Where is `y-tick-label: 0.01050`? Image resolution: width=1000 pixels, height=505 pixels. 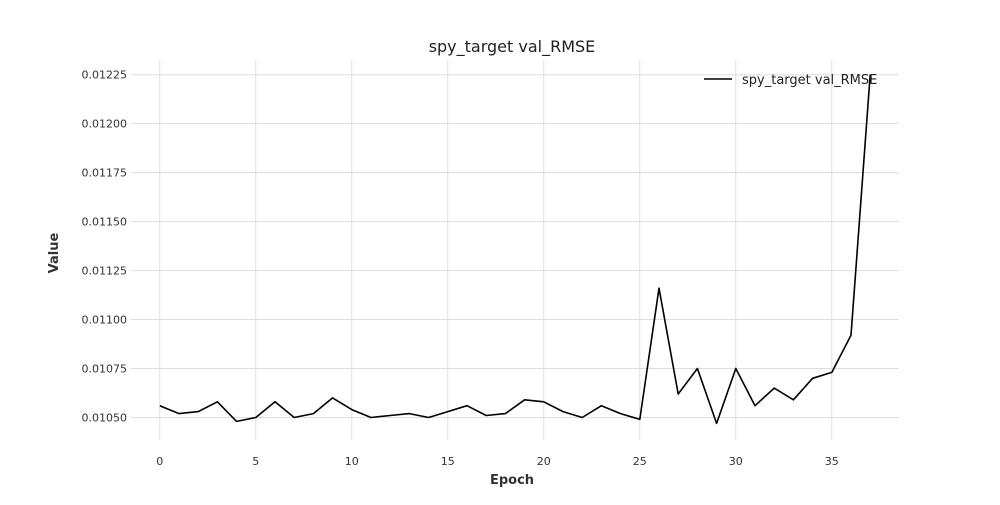
y-tick-label: 0.01050 is located at coordinates (105, 417).